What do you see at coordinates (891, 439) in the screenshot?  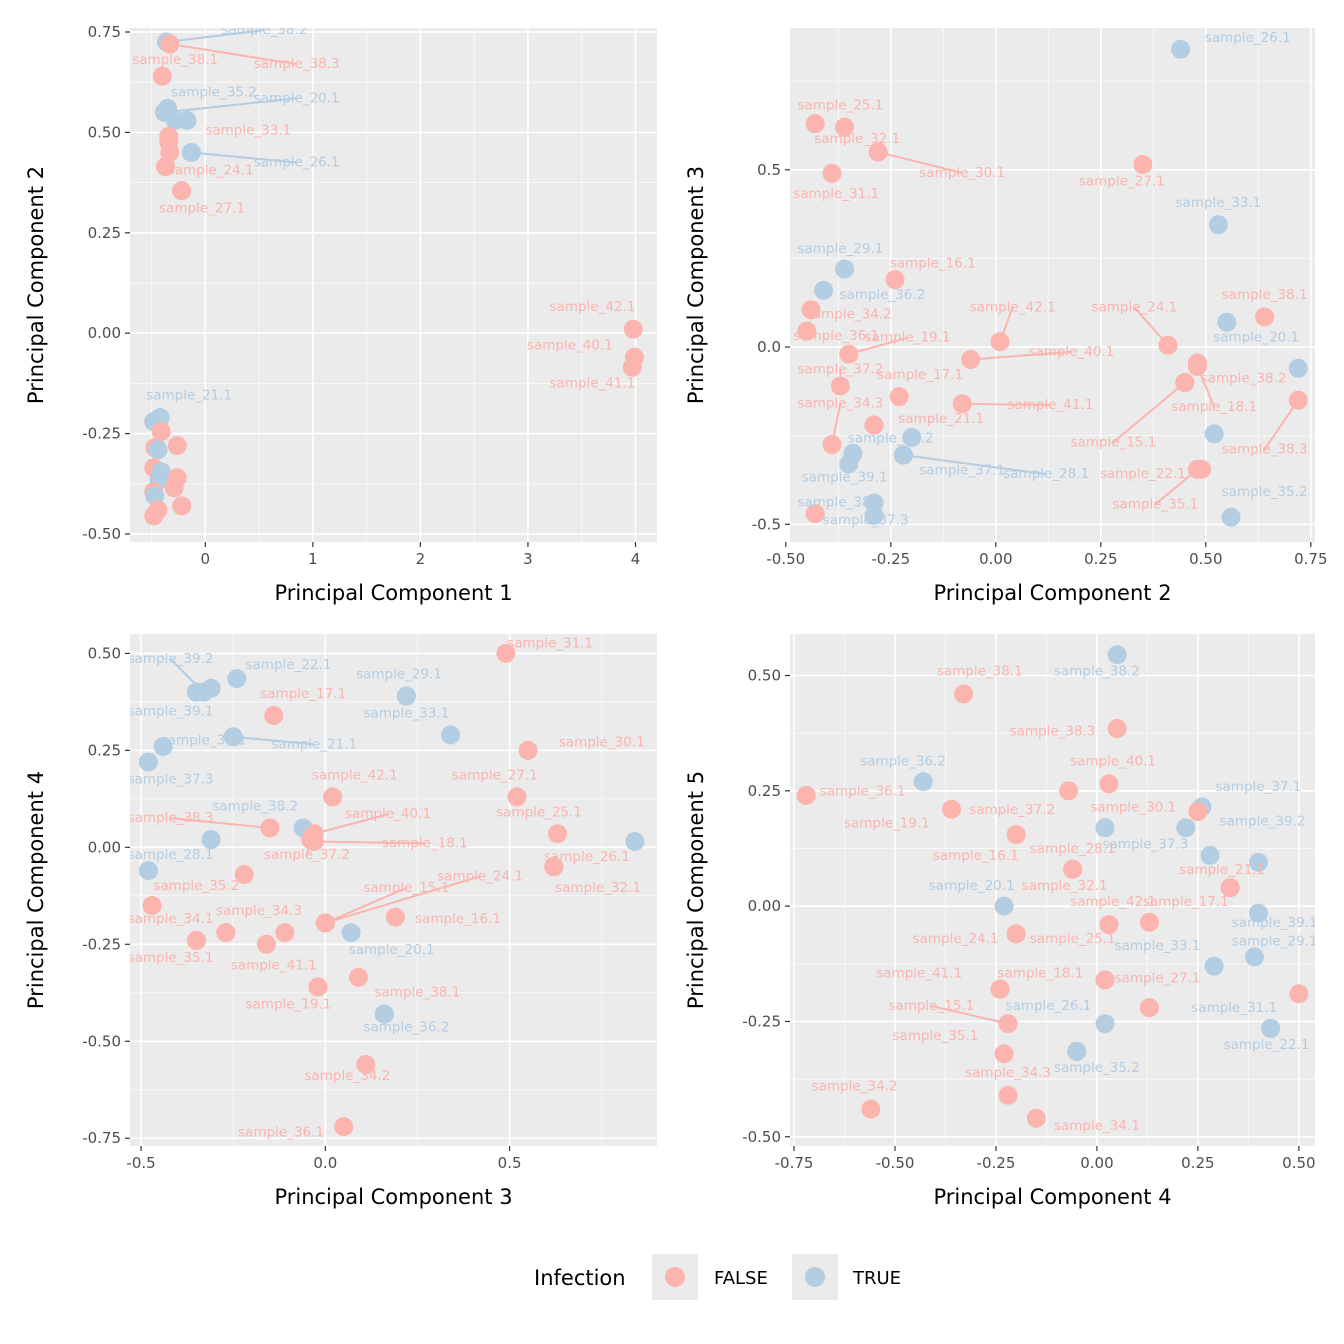 I see `point-label: sample_39.2` at bounding box center [891, 439].